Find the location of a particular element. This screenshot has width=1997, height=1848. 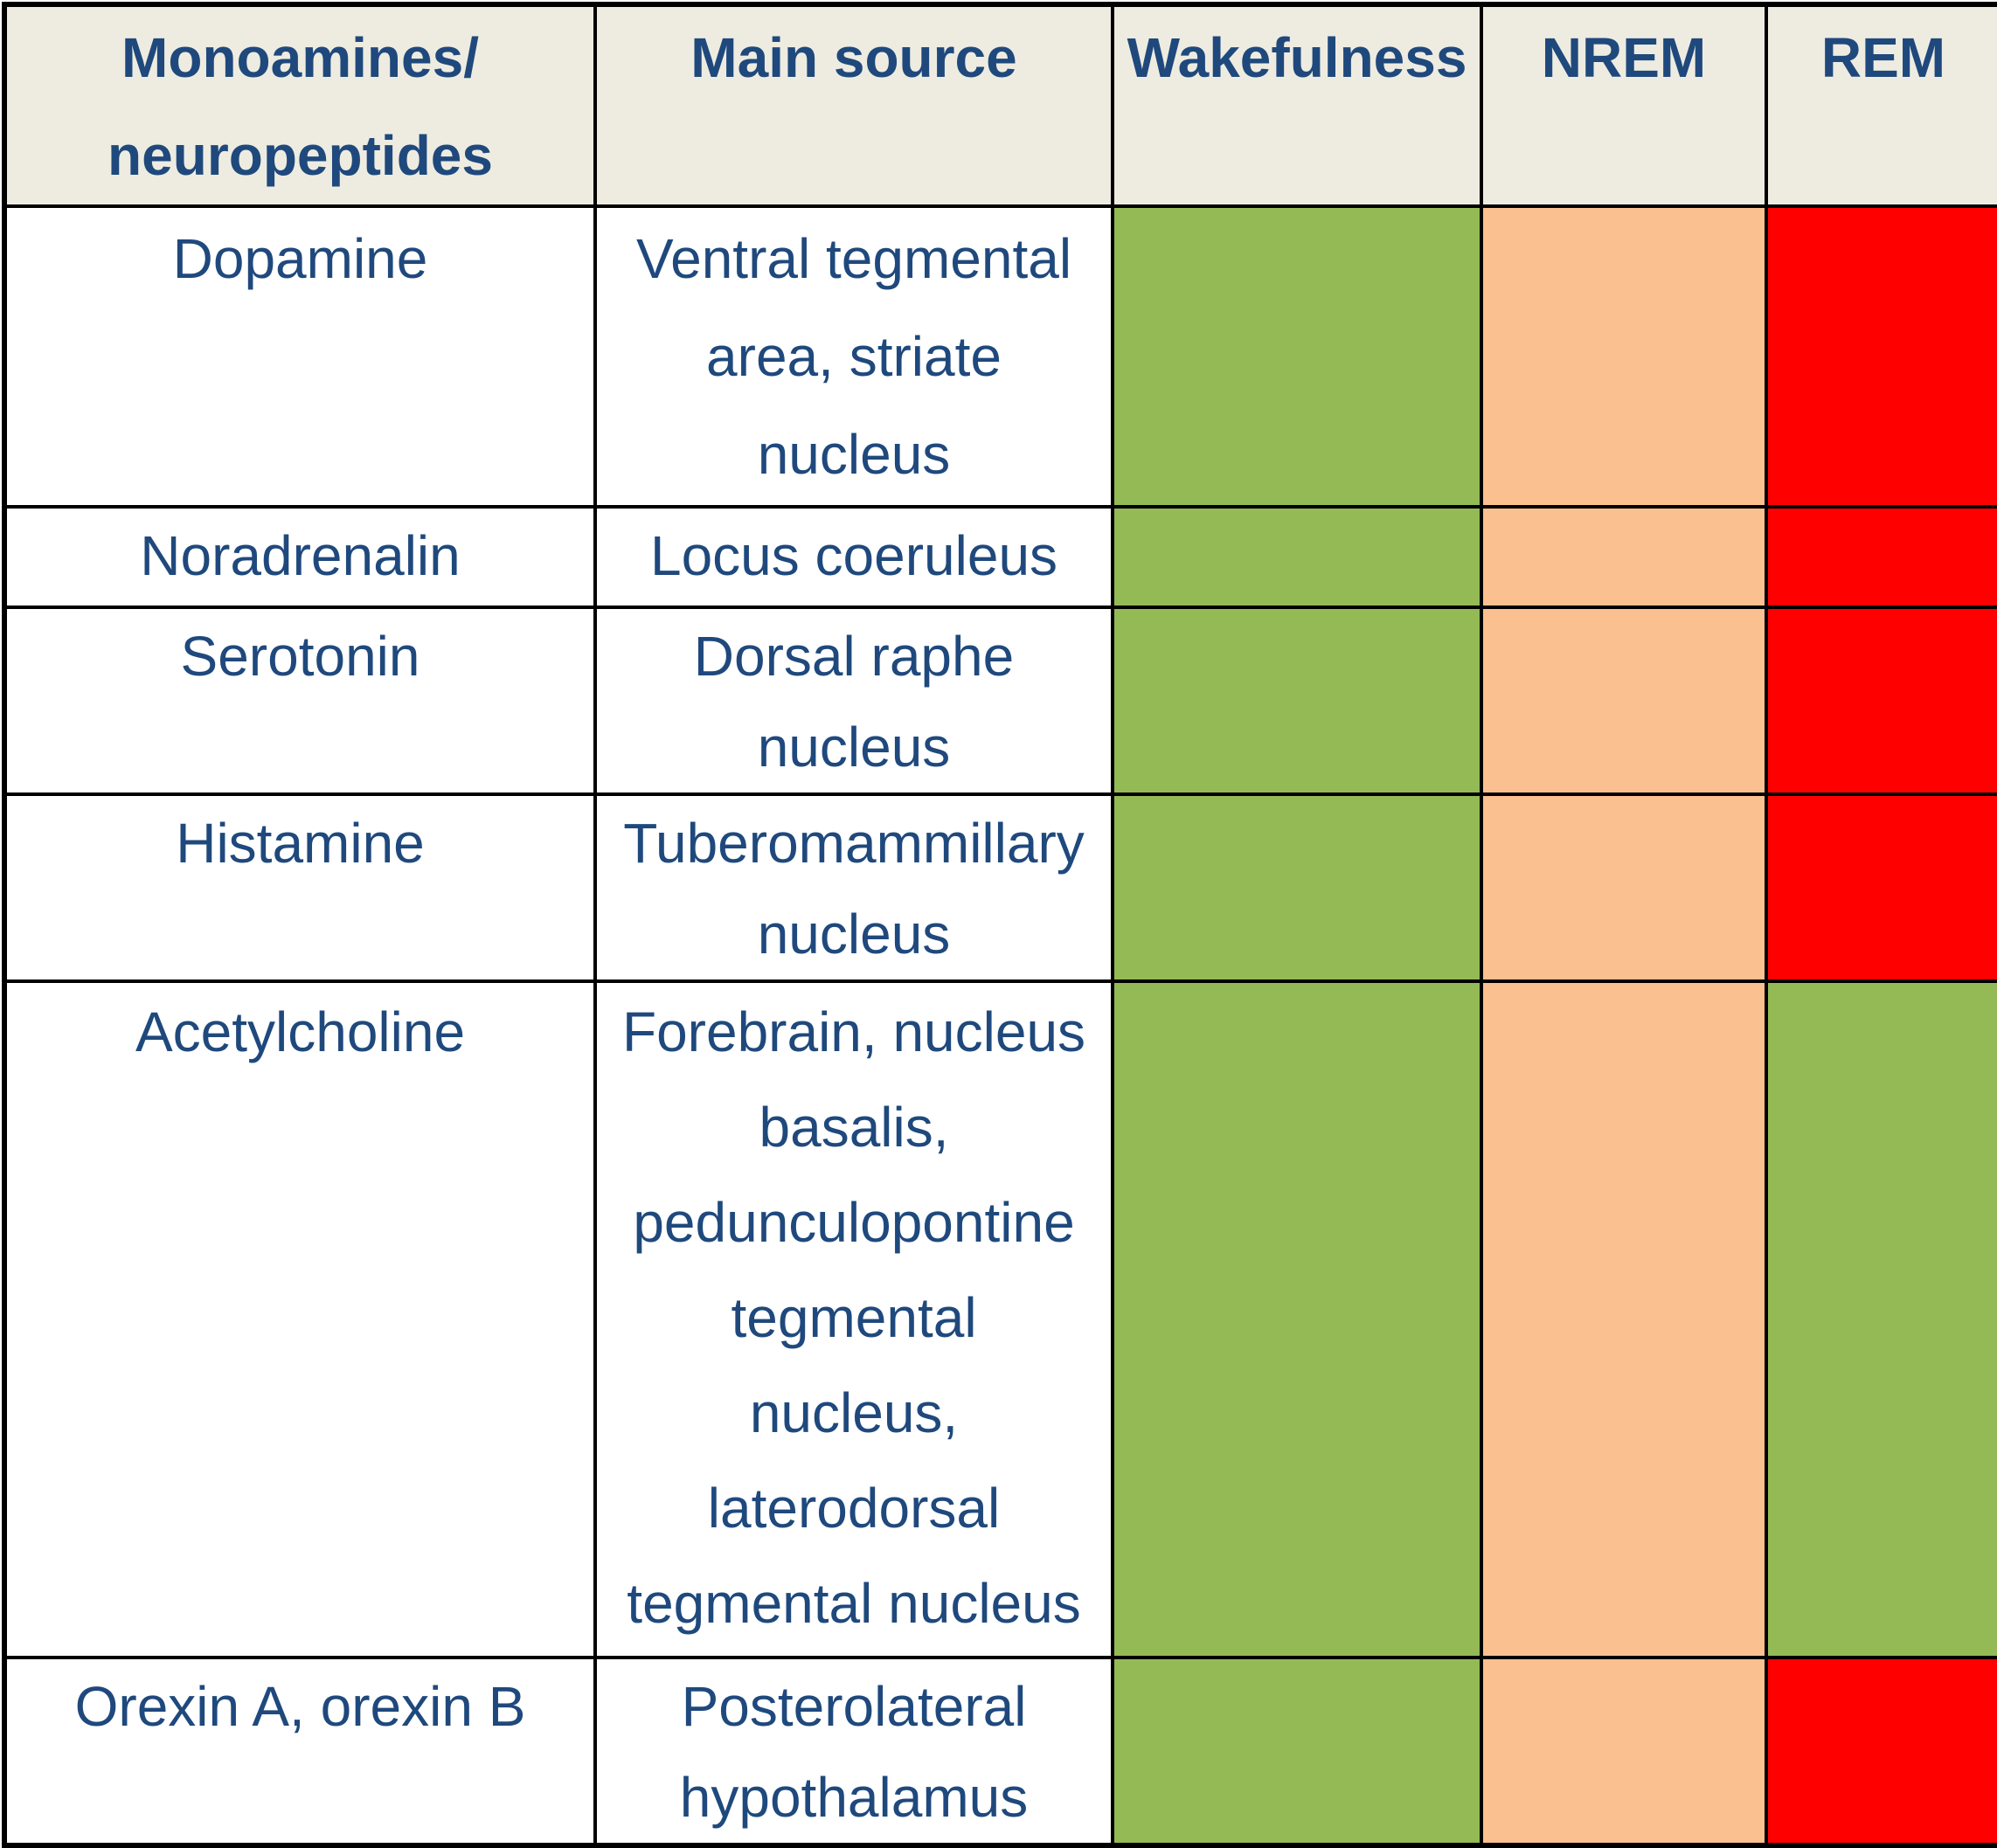

table-row-serotonin: Serotonin Dorsal raphe nucleus is located at coordinates (1000, 701).